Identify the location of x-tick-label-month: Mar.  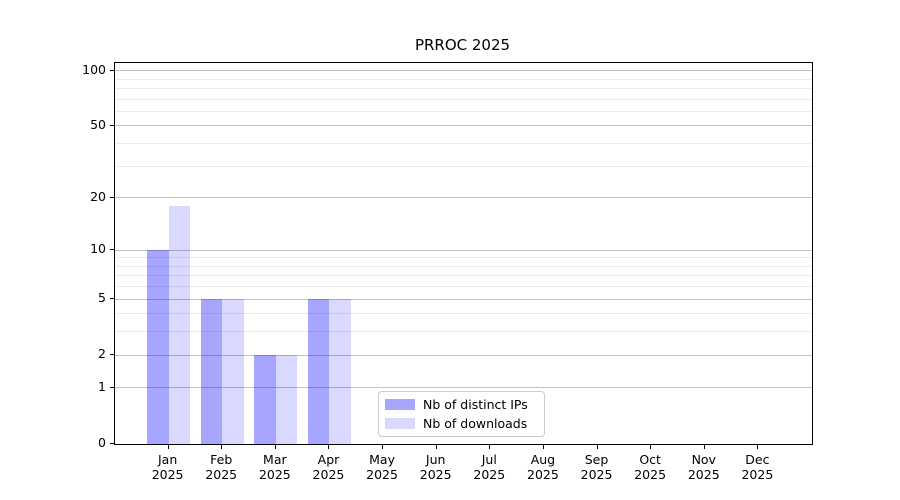
(275, 459).